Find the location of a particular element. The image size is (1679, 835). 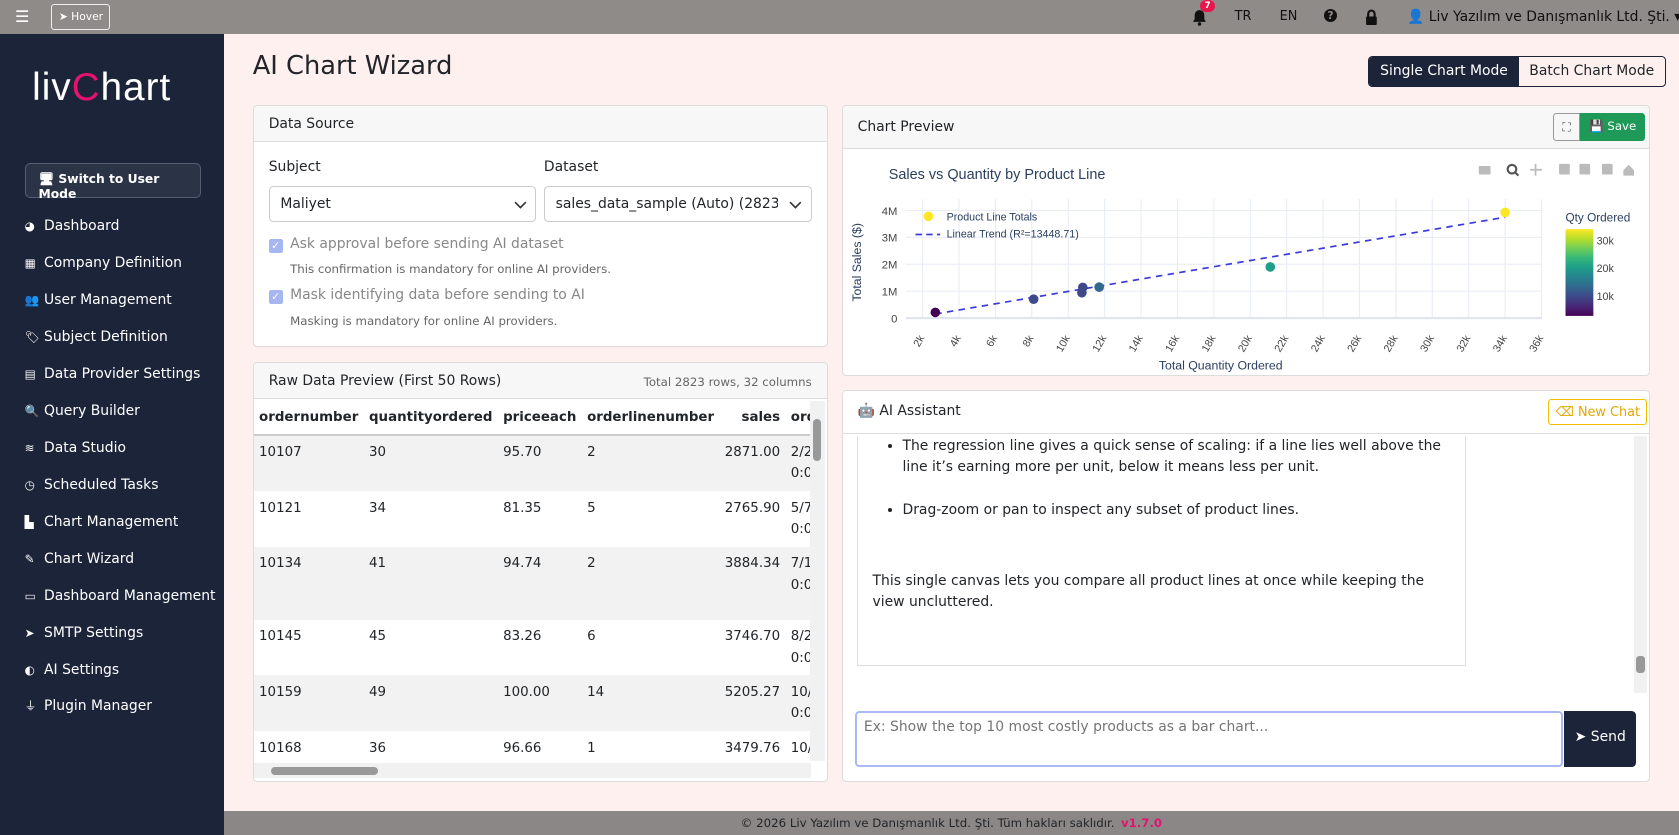

tags-icon: 🏷 is located at coordinates (32, 337).